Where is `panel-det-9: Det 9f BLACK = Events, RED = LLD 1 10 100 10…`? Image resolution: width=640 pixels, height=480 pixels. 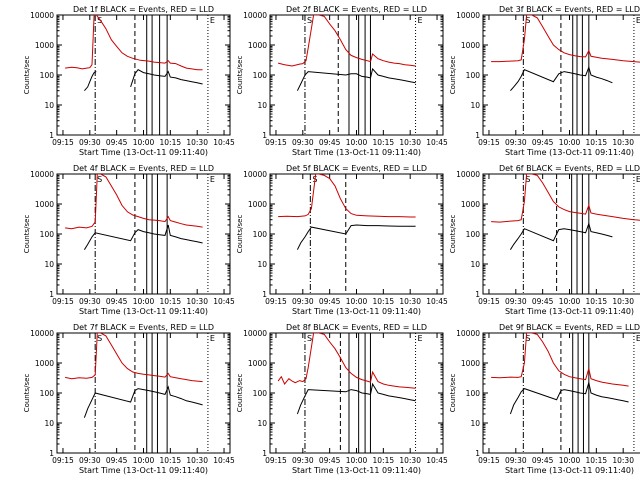
panel-det-9: Det 9f BLACK = Events, RED = LLD 1 10 100 10… is located at coordinates (544, 399).